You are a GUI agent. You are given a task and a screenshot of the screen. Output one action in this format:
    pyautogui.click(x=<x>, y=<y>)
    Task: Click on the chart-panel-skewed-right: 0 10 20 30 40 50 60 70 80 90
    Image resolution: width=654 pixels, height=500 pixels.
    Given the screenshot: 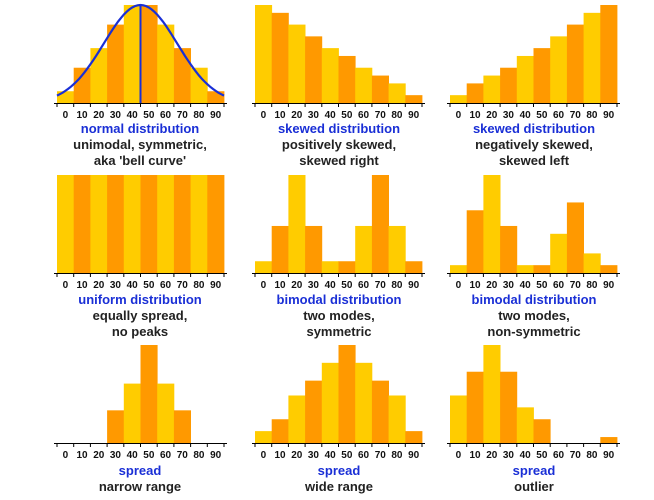 What is the action you would take?
    pyautogui.click(x=338, y=63)
    